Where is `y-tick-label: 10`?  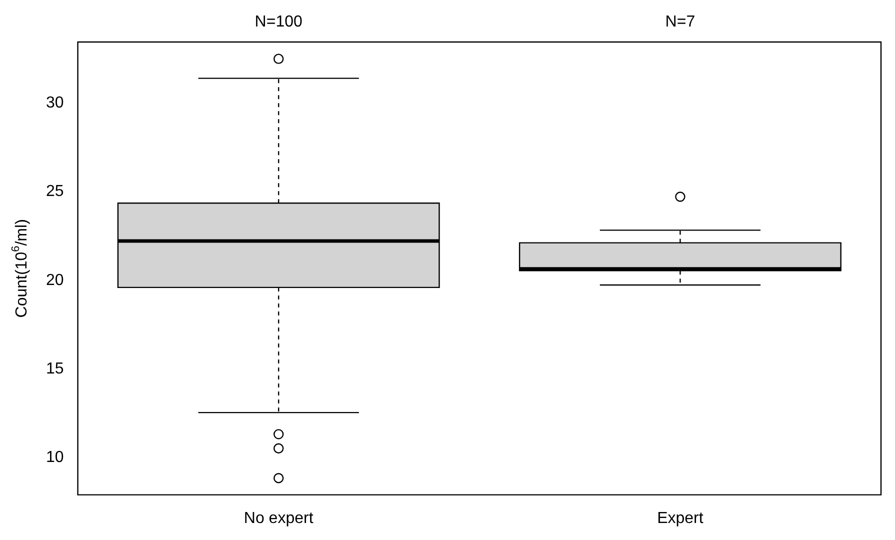
y-tick-label: 10 is located at coordinates (55, 457).